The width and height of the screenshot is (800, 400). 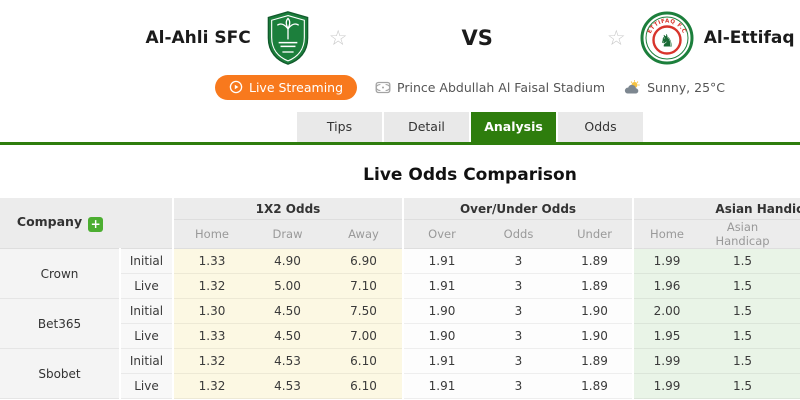 I want to click on odds-value: 1.96, so click(x=666, y=286).